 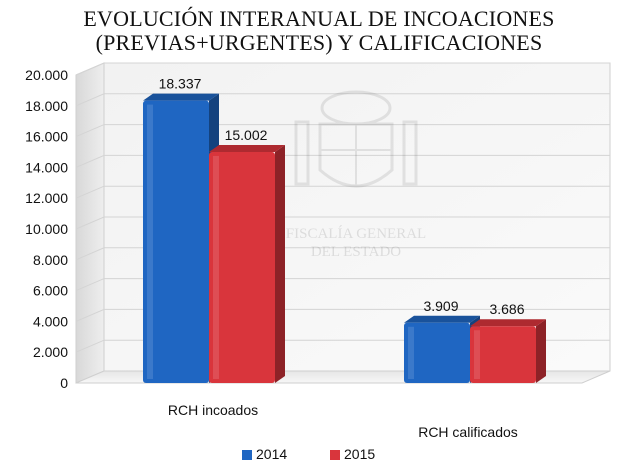 What do you see at coordinates (343, 421) in the screenshot?
I see `x-axis-labels: RCH incoados RCH calificados` at bounding box center [343, 421].